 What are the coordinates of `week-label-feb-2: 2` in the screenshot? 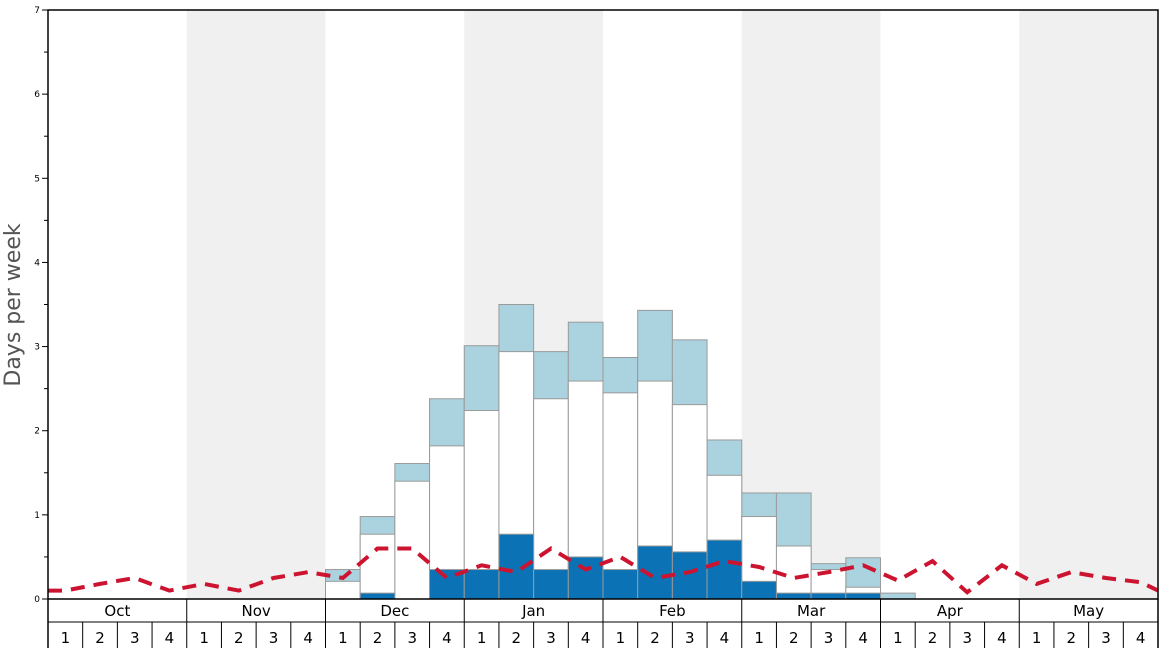 It's located at (655, 638).